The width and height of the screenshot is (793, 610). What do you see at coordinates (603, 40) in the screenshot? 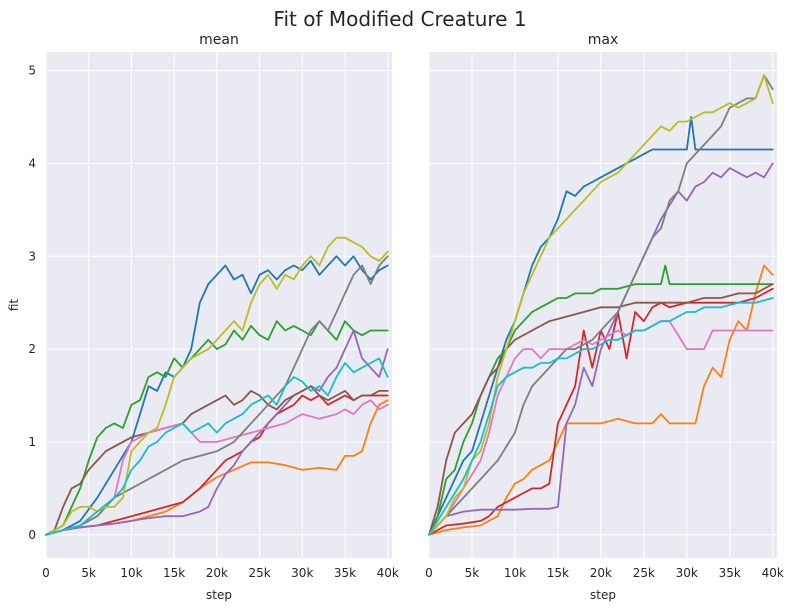
I see `subplot-title: max` at bounding box center [603, 40].